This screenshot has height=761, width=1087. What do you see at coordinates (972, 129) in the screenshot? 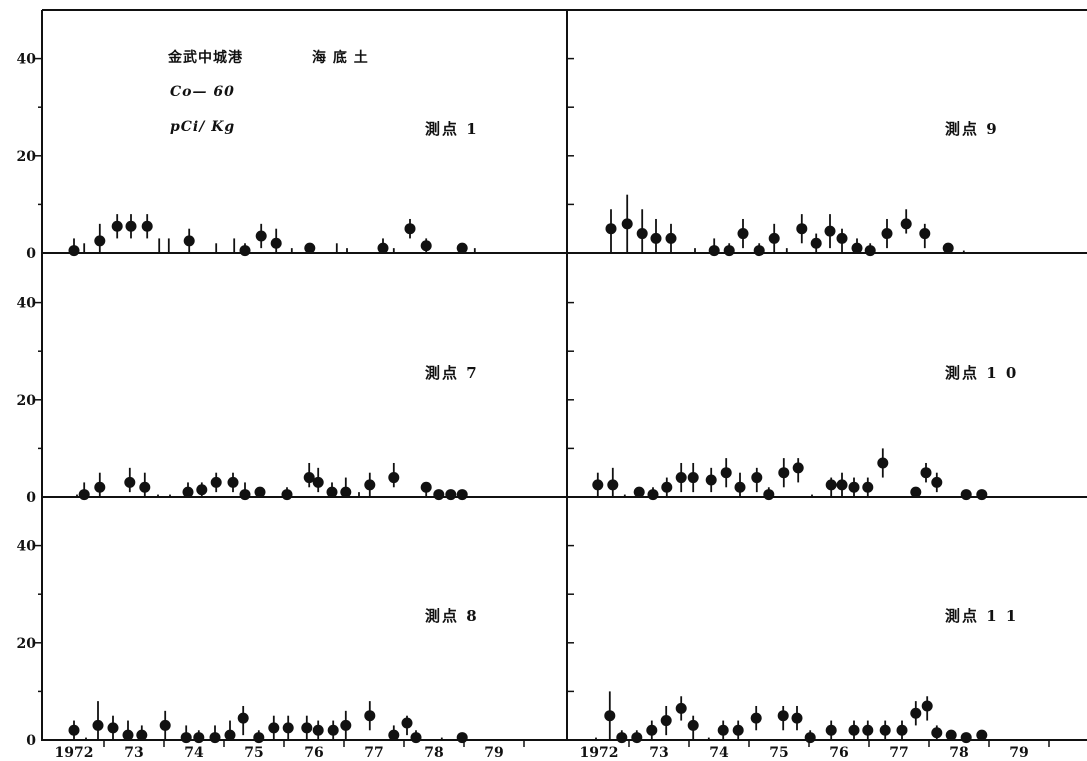
I see `panel-label: 測点 9` at bounding box center [972, 129].